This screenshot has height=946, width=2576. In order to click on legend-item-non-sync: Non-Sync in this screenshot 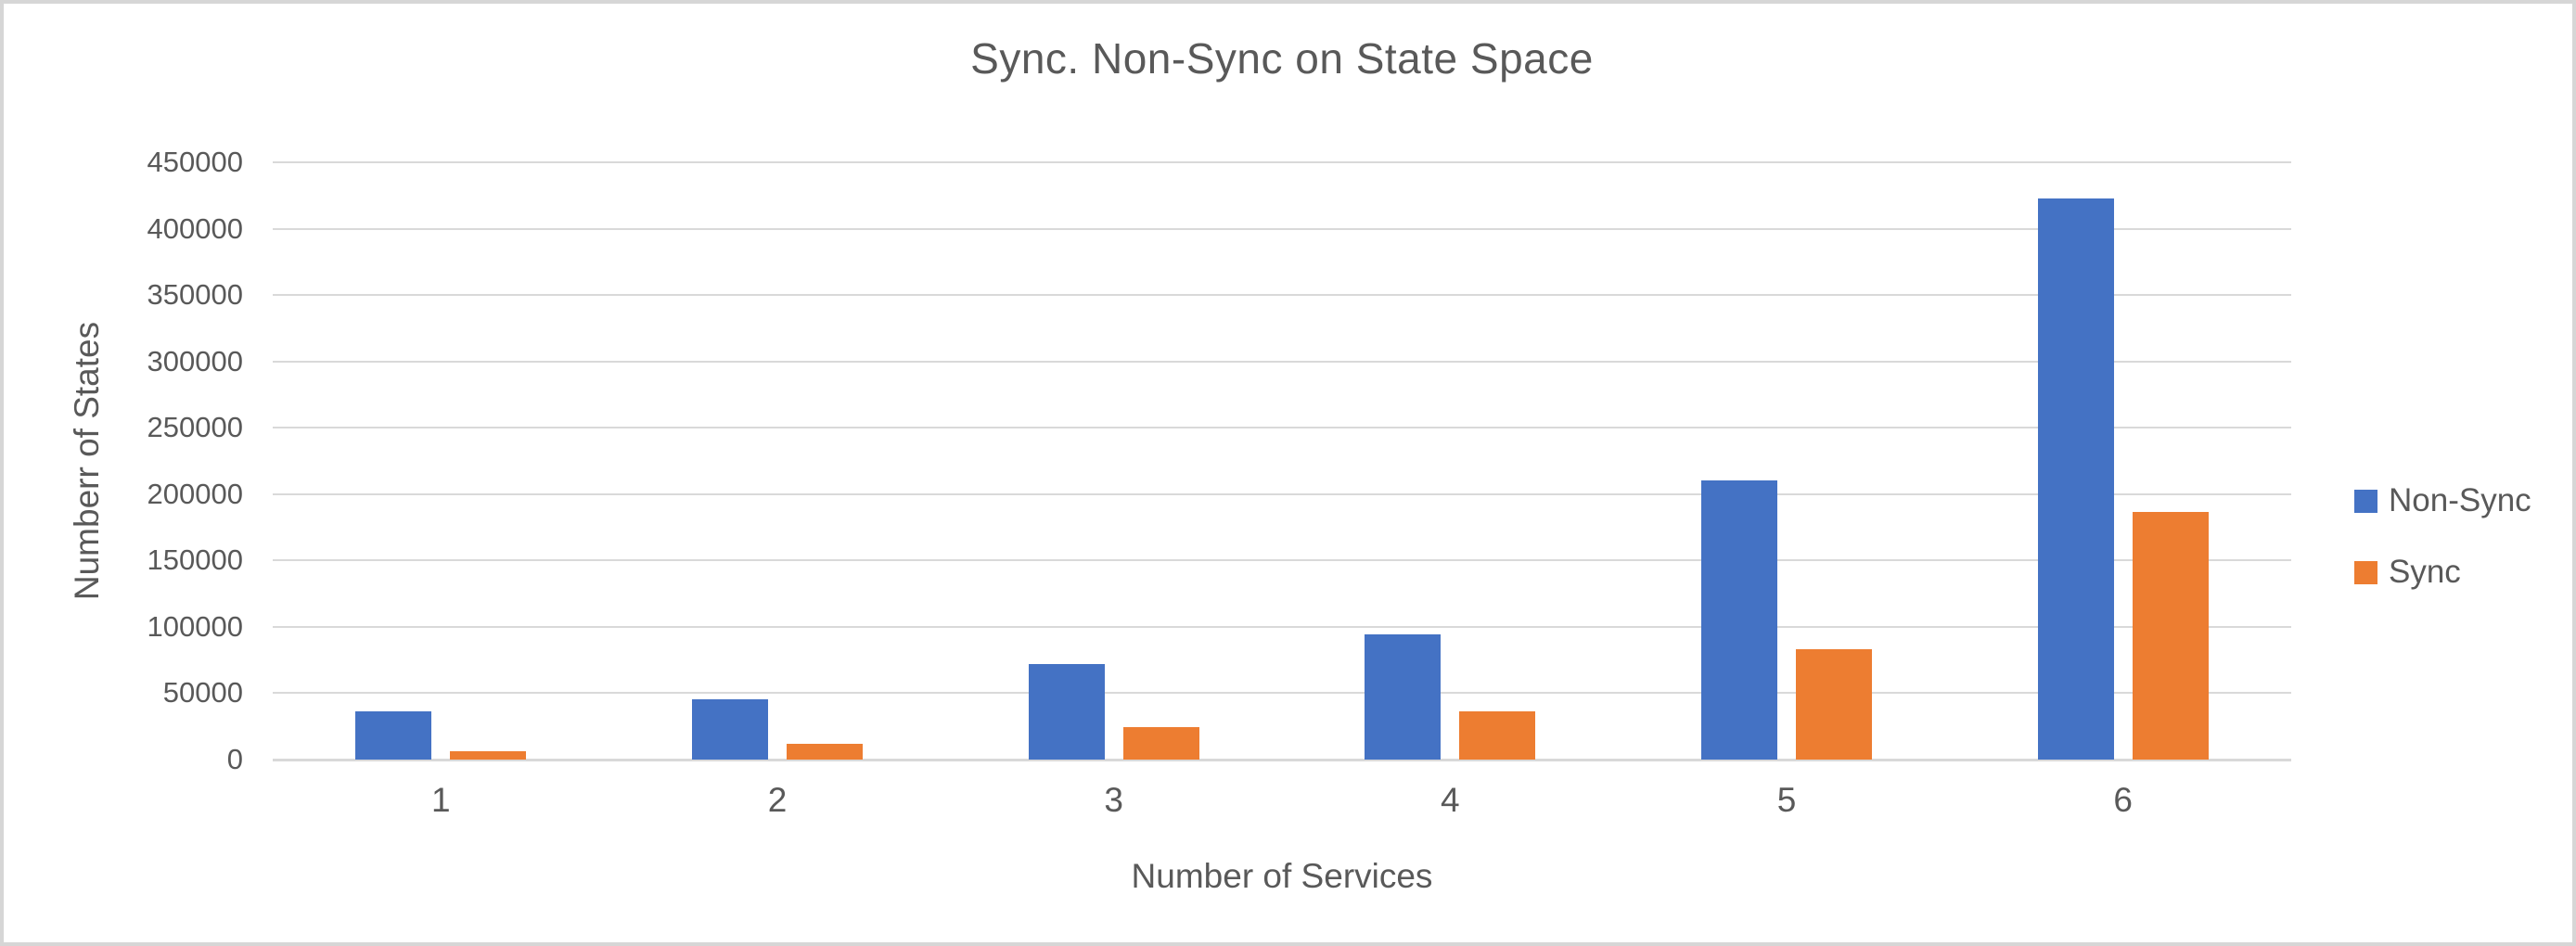, I will do `click(2442, 500)`.